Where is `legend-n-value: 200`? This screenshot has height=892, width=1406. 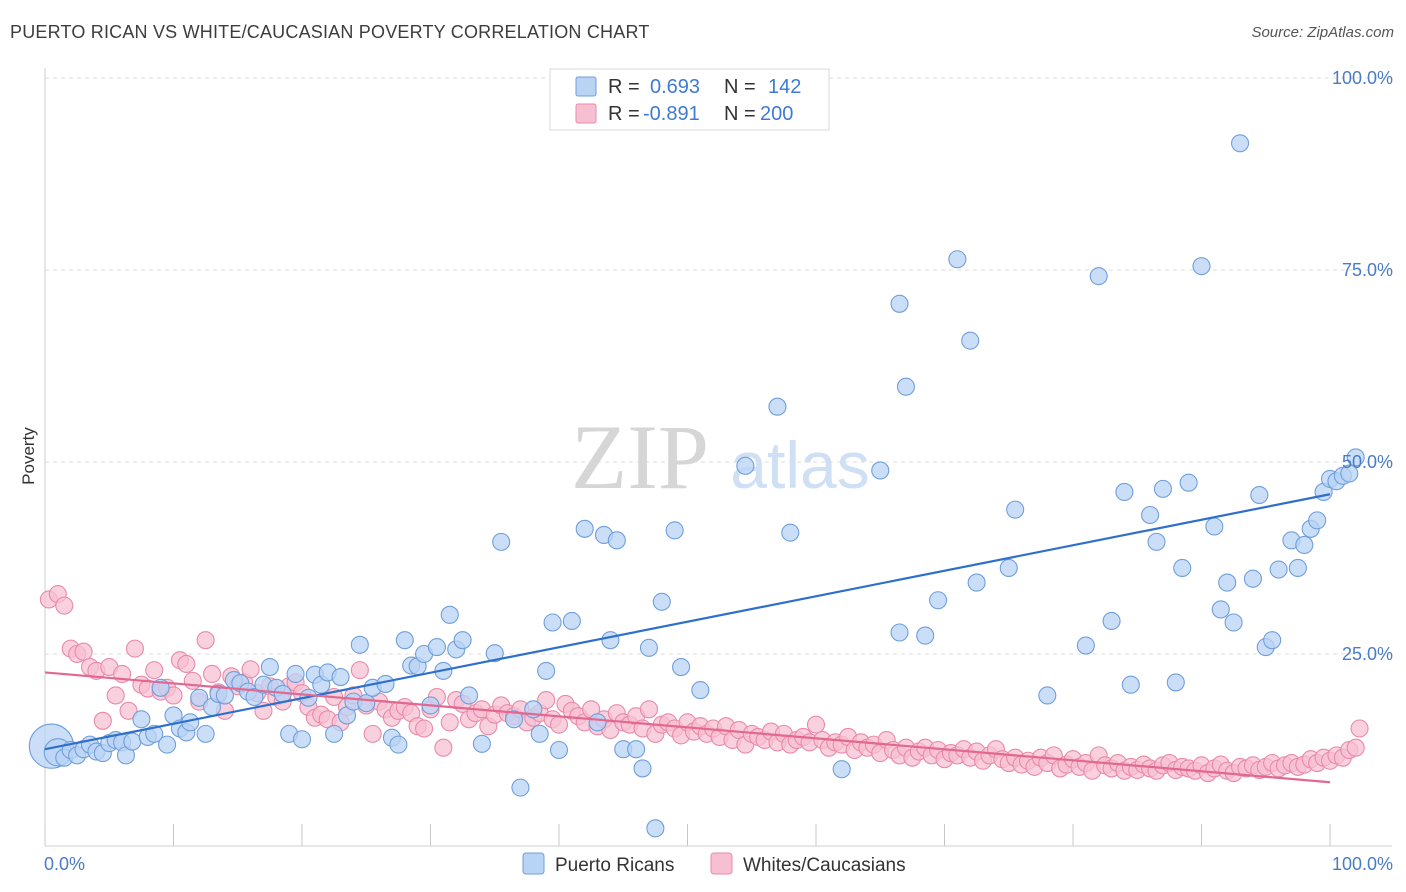
legend-n-value: 200 is located at coordinates (776, 114).